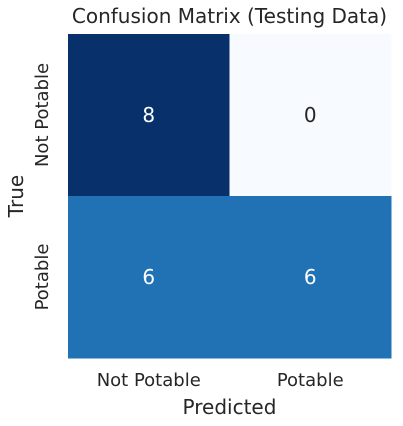 The width and height of the screenshot is (403, 426). Describe the element at coordinates (16, 196) in the screenshot. I see `y-axis-label: True` at that location.